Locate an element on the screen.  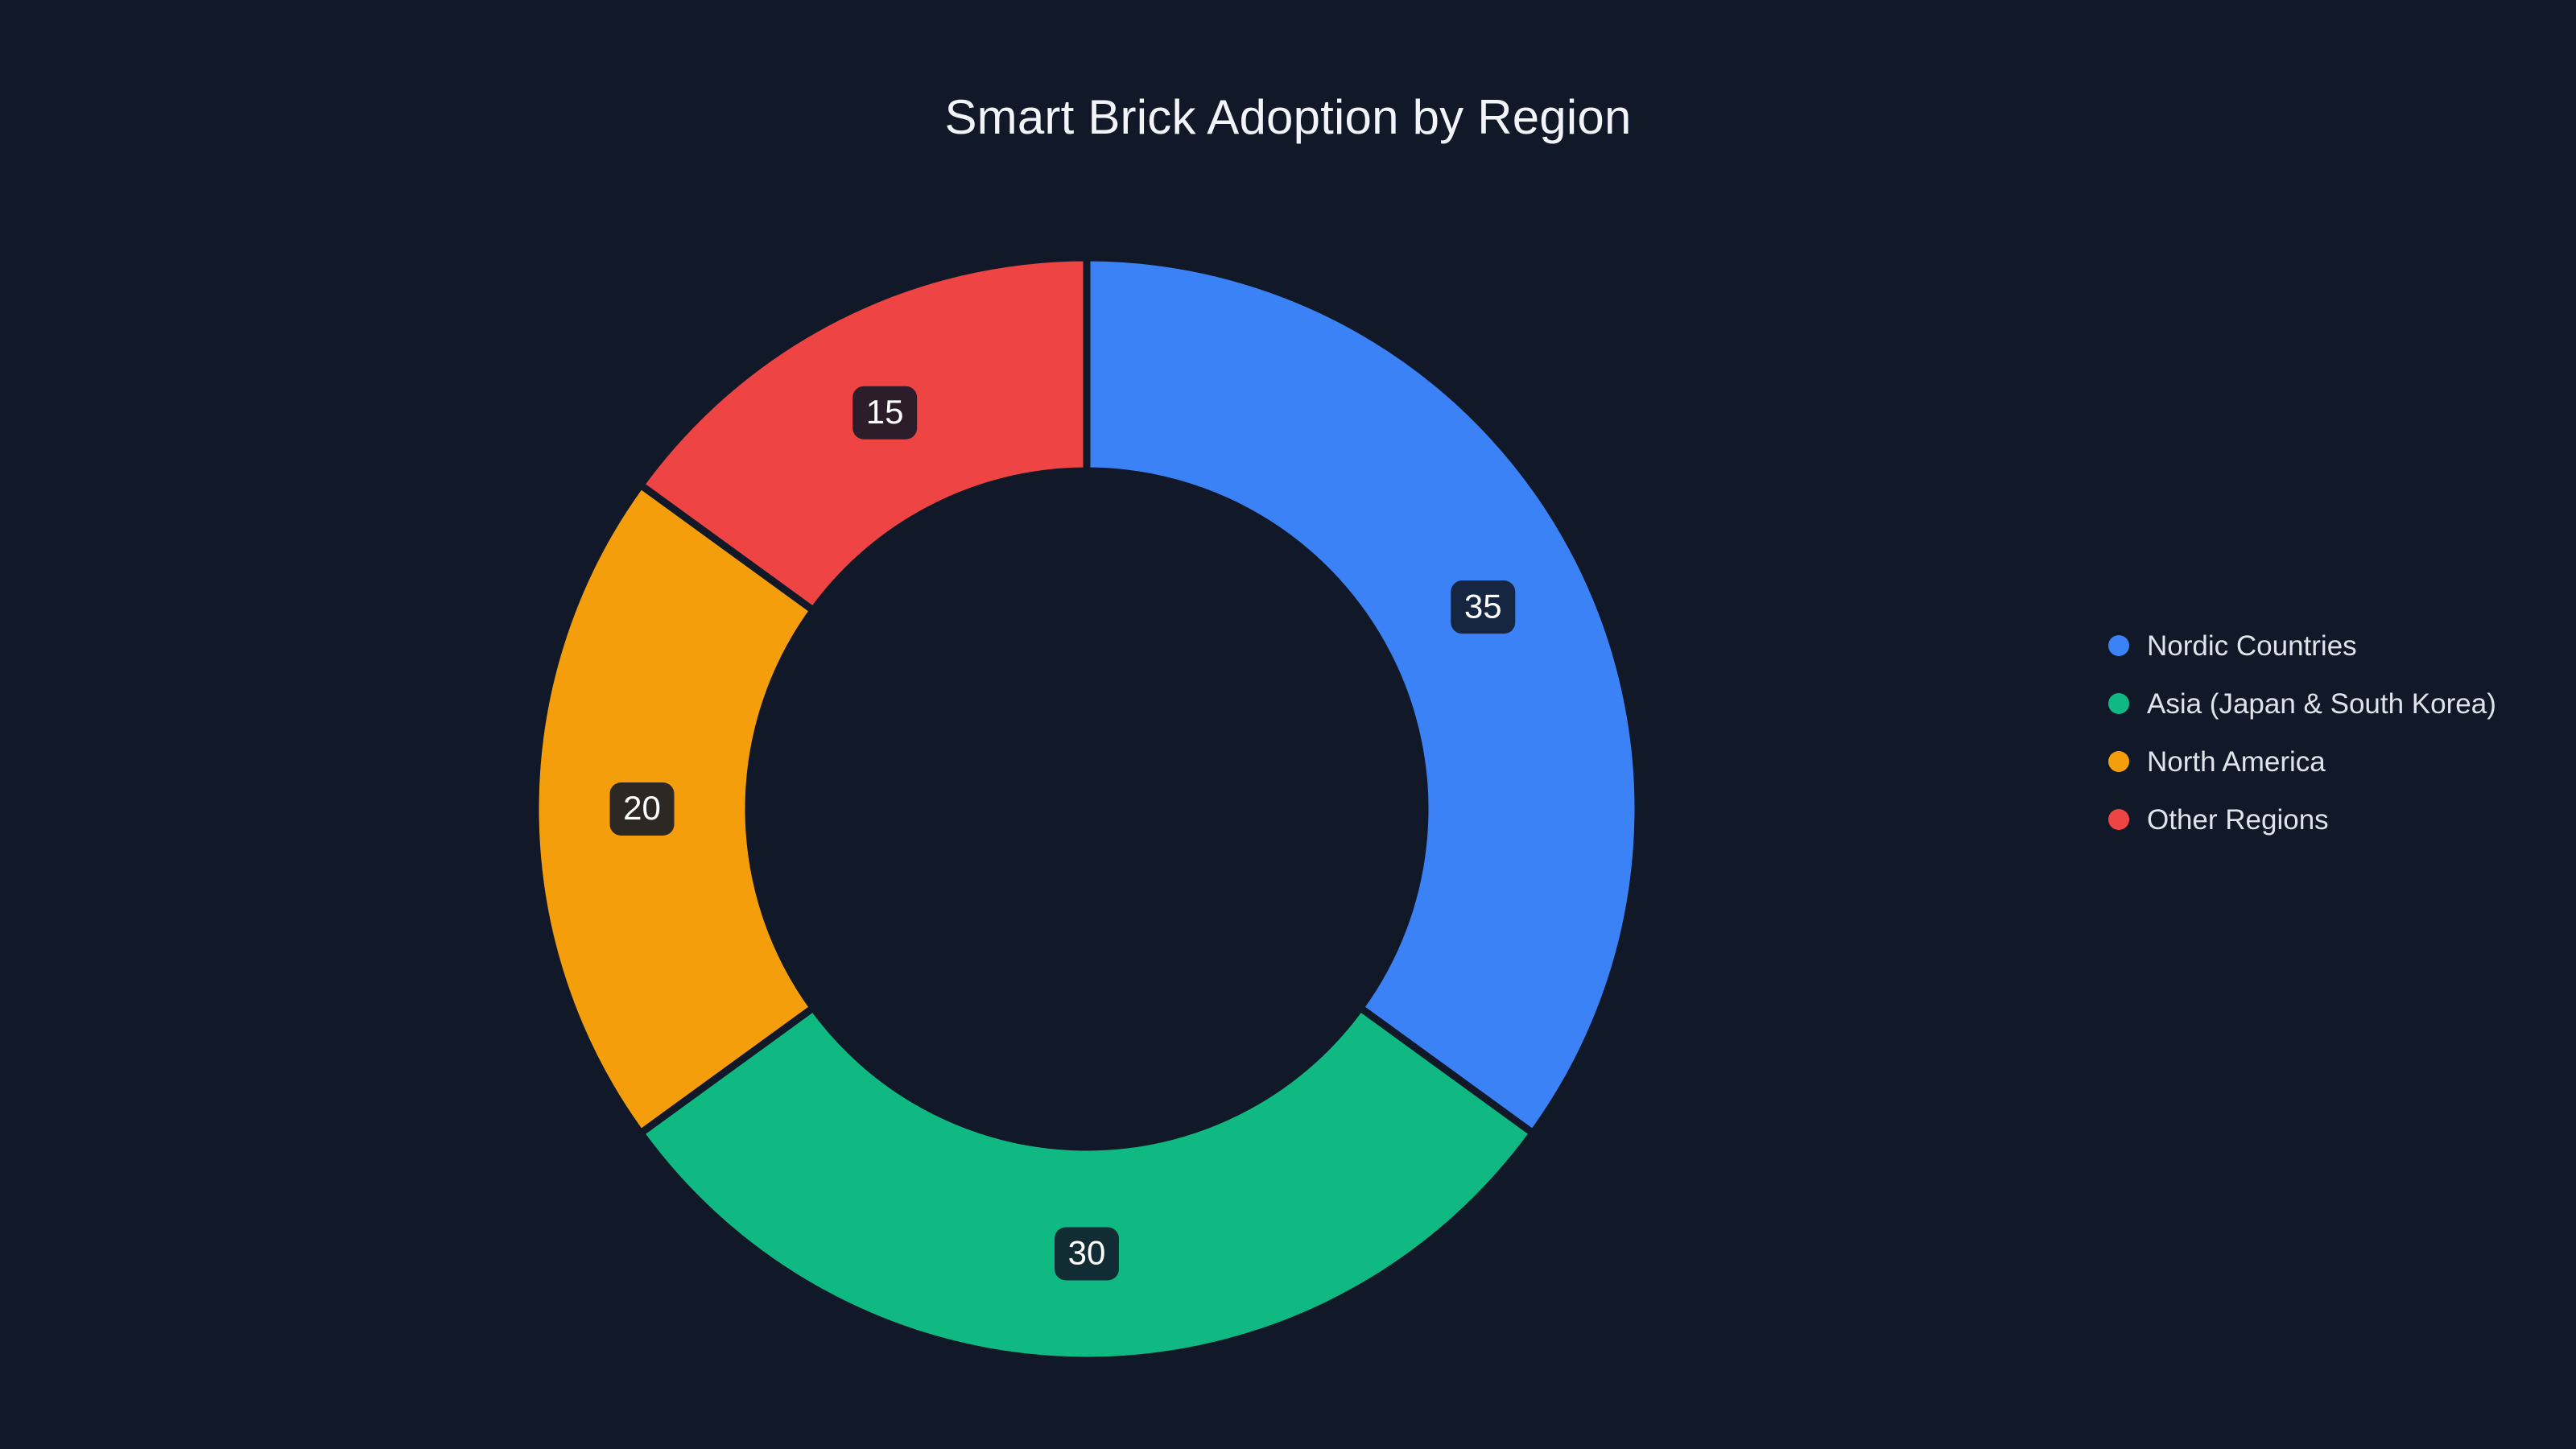
legend-item-label: Nordic Countries is located at coordinates (2252, 646).